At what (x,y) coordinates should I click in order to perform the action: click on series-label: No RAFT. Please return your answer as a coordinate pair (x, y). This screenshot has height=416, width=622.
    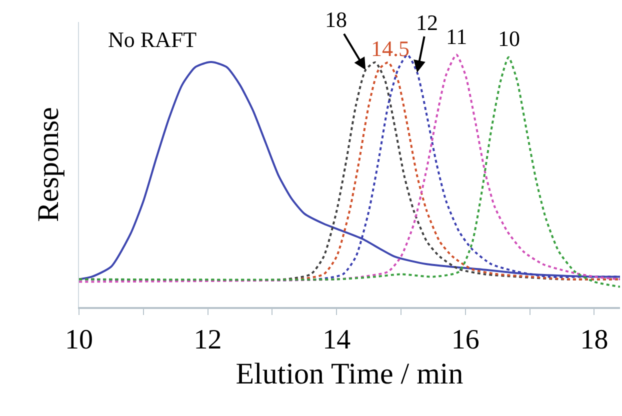
    Looking at the image, I should click on (153, 39).